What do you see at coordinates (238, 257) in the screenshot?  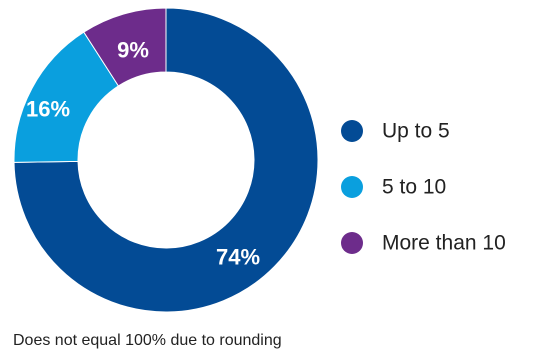 I see `slice-data-label: 74%` at bounding box center [238, 257].